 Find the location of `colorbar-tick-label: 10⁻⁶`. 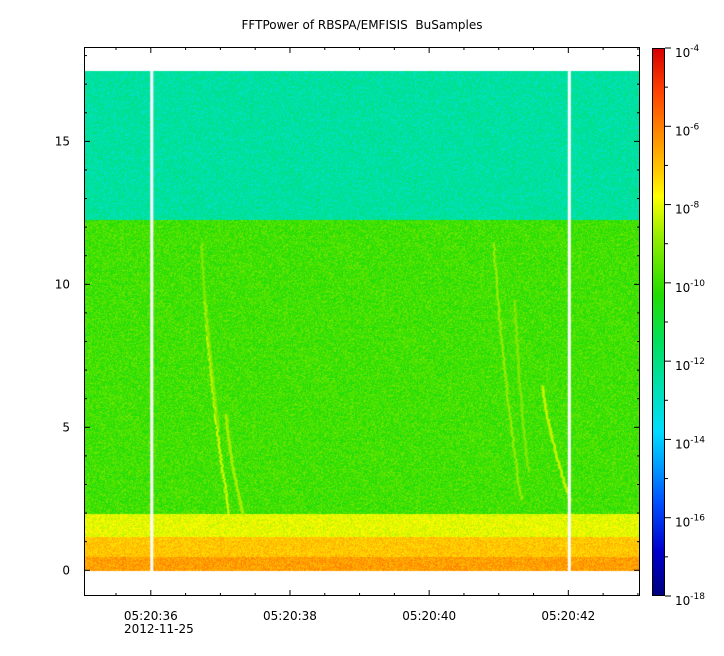

colorbar-tick-label: 10⁻⁶ is located at coordinates (687, 130).